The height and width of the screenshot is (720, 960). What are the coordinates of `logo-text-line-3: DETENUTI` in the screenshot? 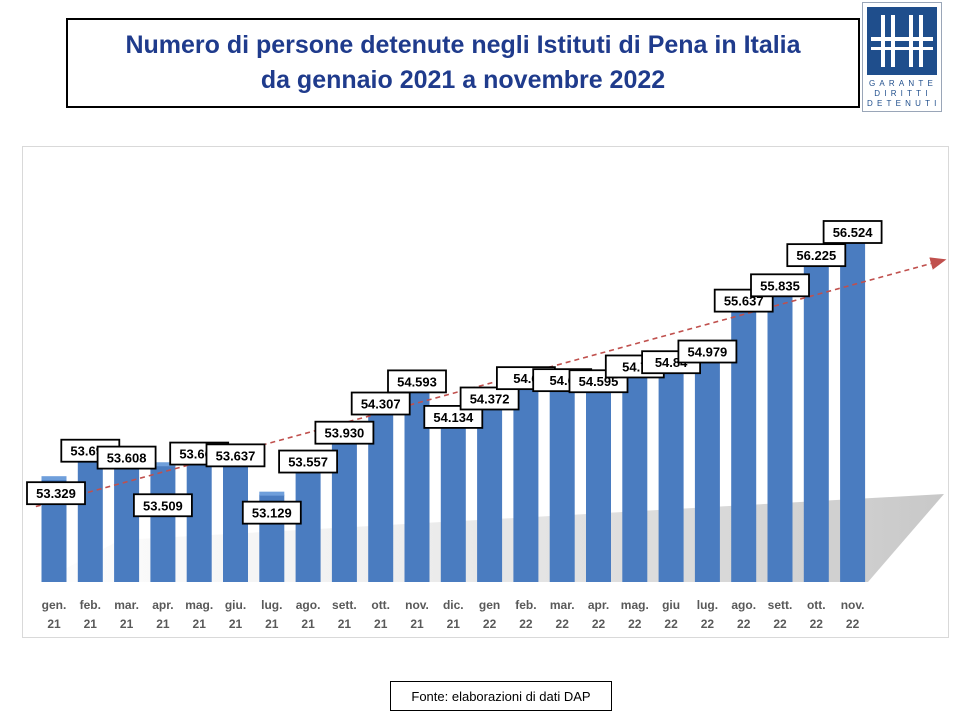 It's located at (904, 103).